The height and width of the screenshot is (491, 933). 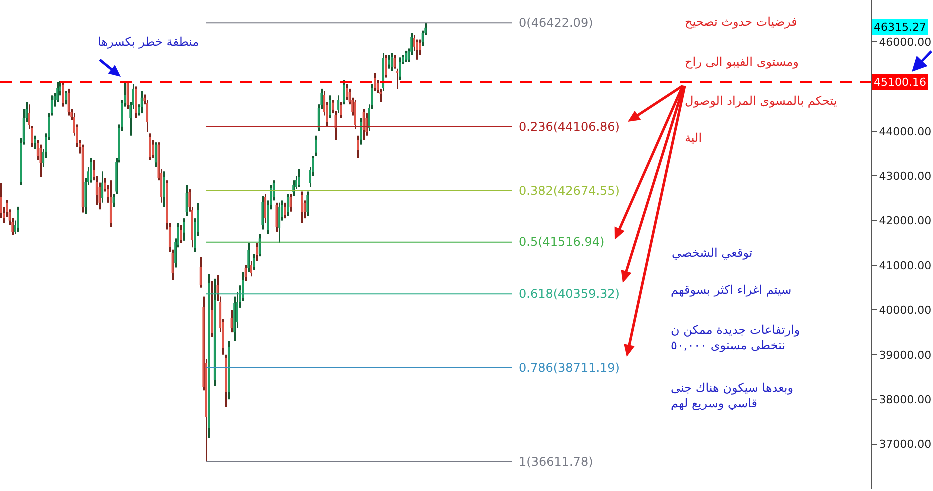 What do you see at coordinates (712, 253) in the screenshot?
I see `annotation: توقعي الشخصي` at bounding box center [712, 253].